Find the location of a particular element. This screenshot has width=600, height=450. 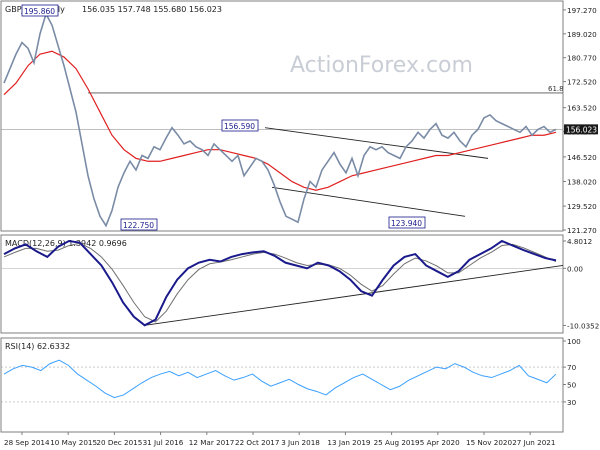

x-tick-label: 22 Oct 2017 is located at coordinates (257, 442).